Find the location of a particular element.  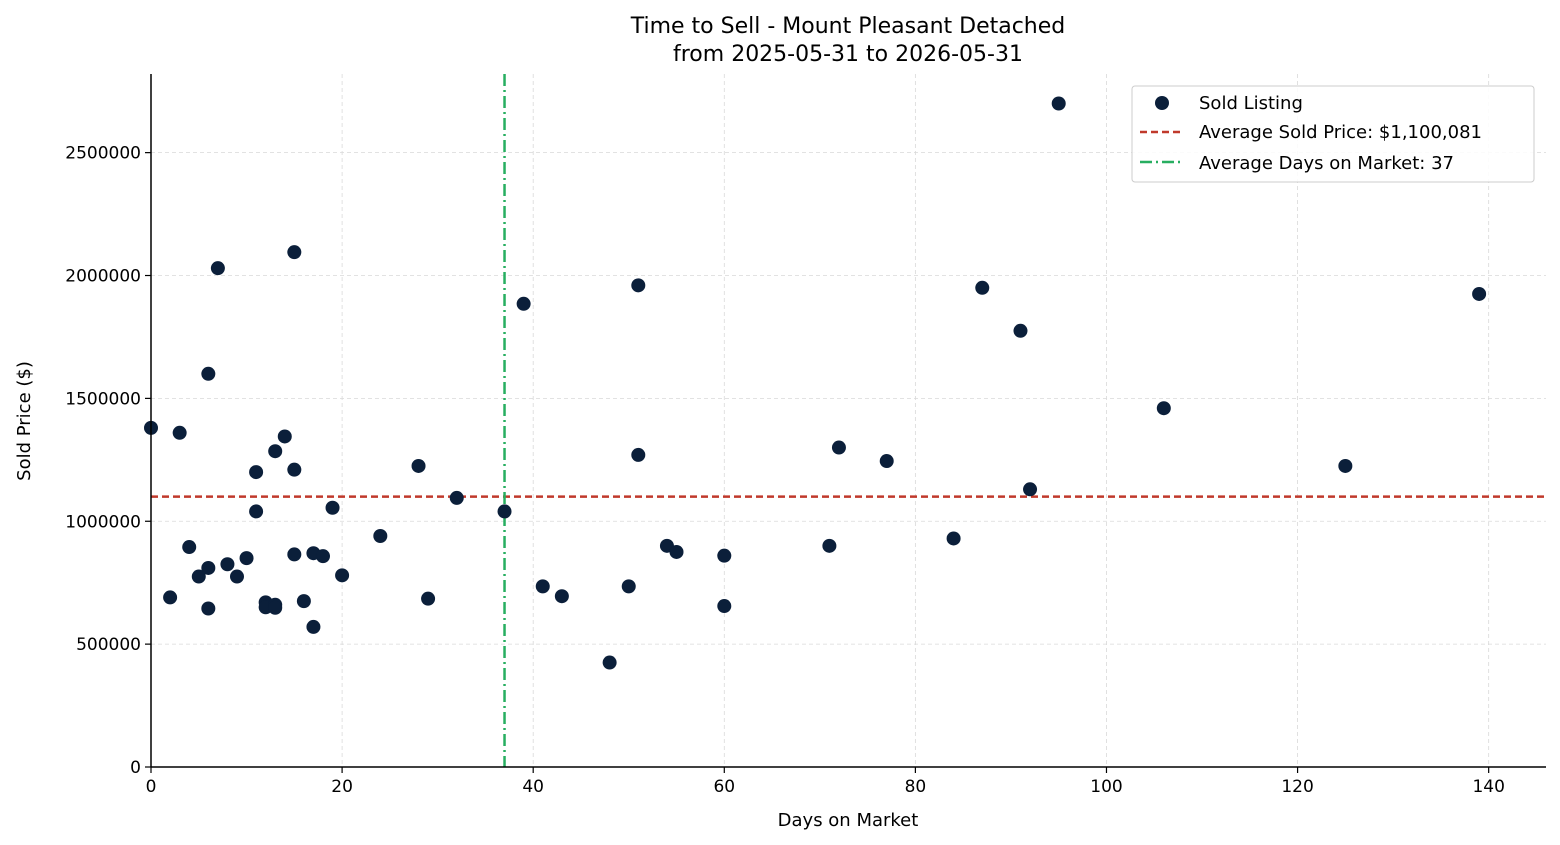

x-axis-label: Days on Market is located at coordinates (848, 820).